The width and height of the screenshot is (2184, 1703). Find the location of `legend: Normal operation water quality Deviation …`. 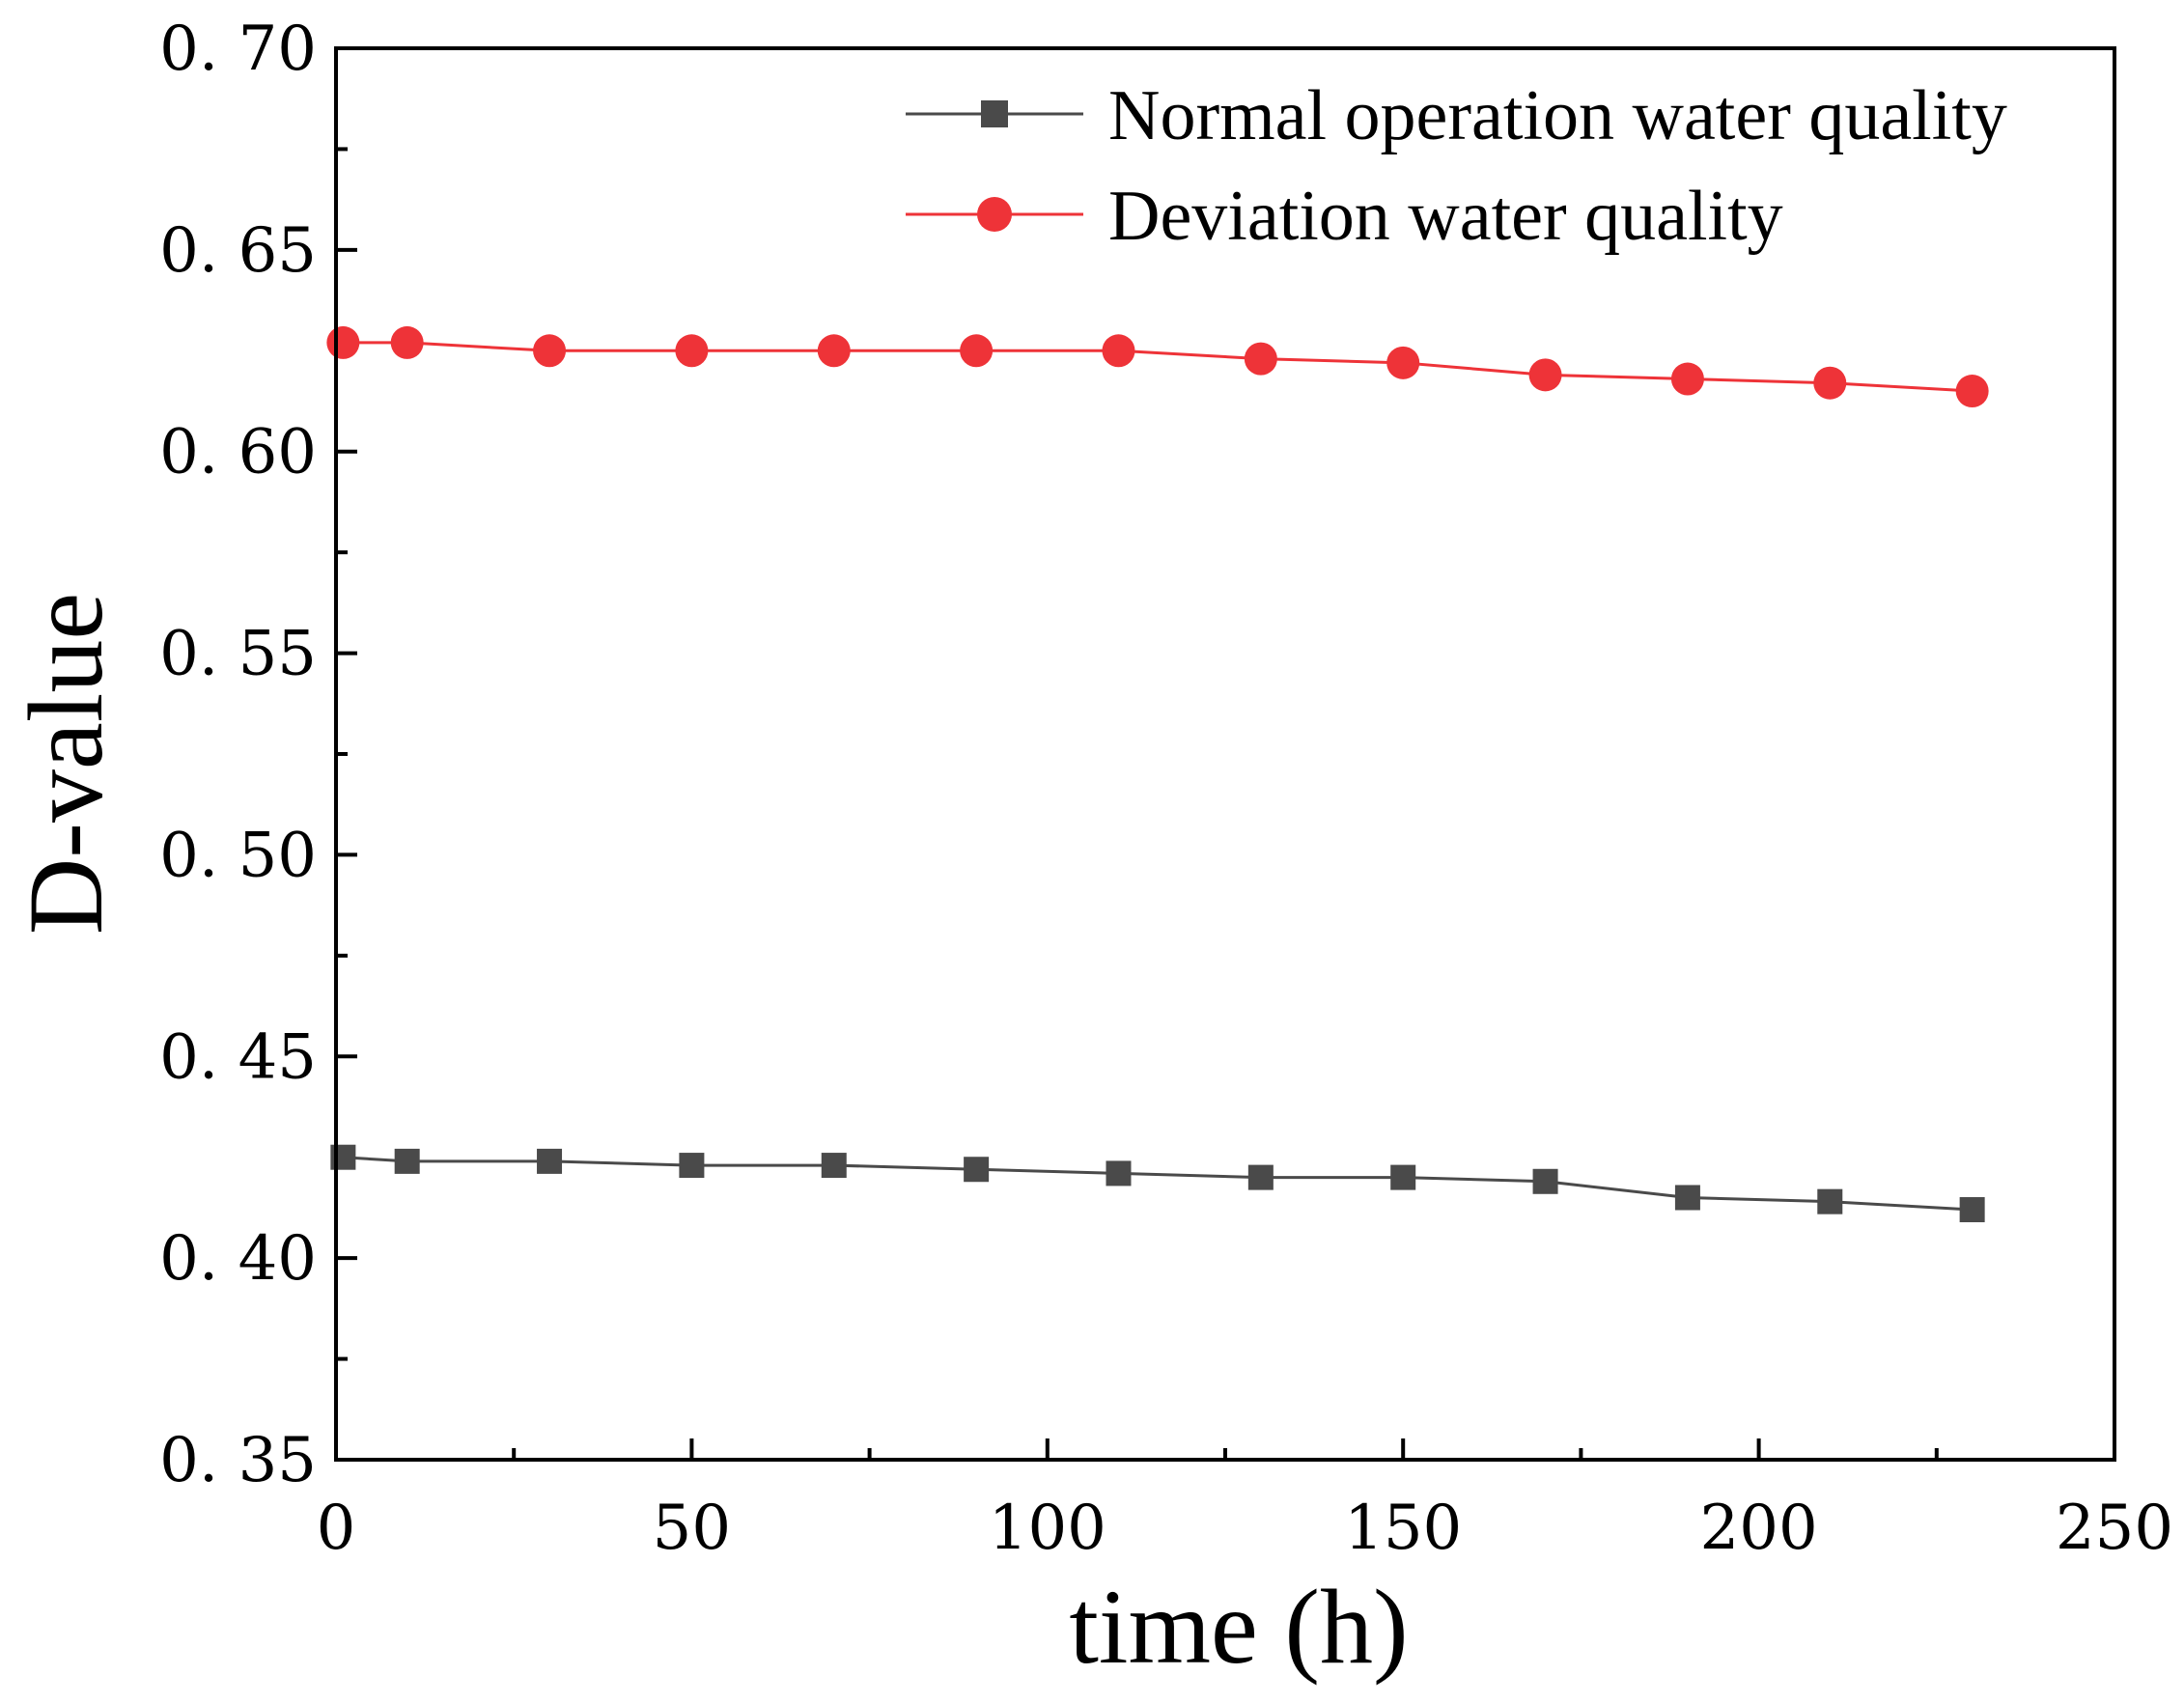

legend: Normal operation water quality Deviation … is located at coordinates (1457, 166).